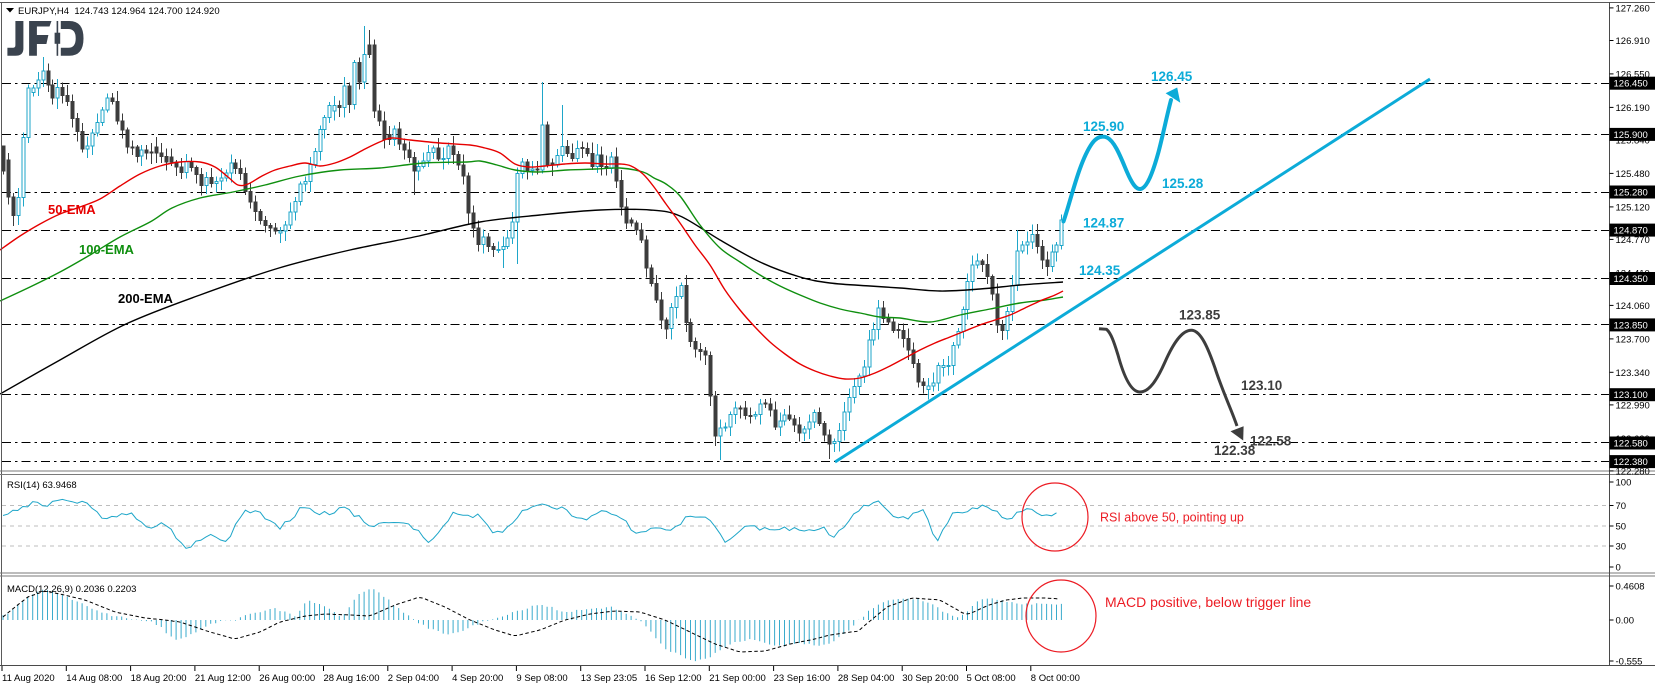 The image size is (1655, 693). Describe the element at coordinates (1261, 385) in the screenshot. I see `svg-text: 123.10` at that location.